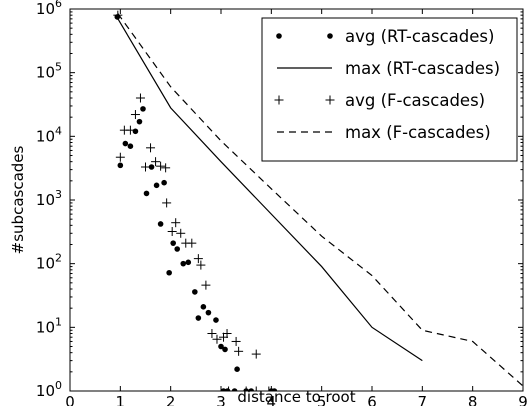 The width and height of the screenshot is (530, 406). Describe the element at coordinates (473, 399) in the screenshot. I see `x-tick-label: 8` at that location.